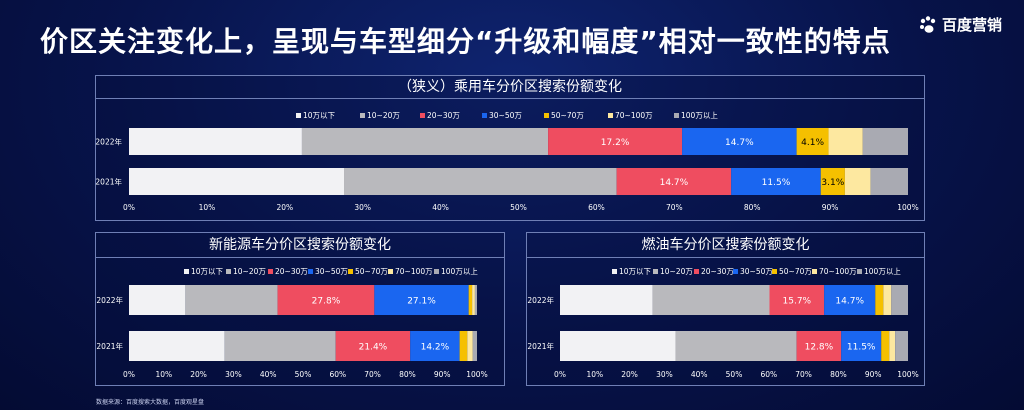 The height and width of the screenshot is (410, 1024). I want to click on x-tick-label: 100%, so click(476, 374).